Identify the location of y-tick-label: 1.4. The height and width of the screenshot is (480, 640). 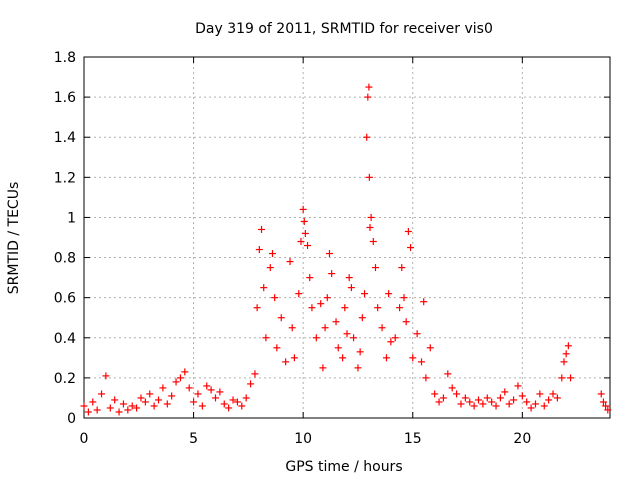
(65, 138).